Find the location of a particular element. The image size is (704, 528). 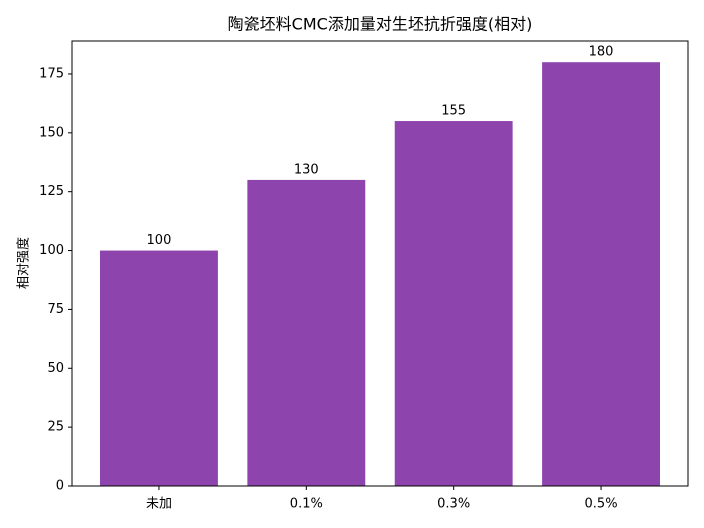

x-tick-label: 0.3% is located at coordinates (453, 504).